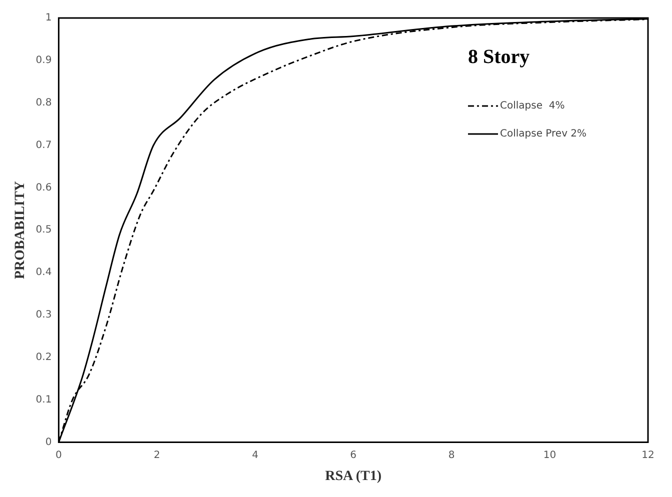 The image size is (672, 497). What do you see at coordinates (543, 134) in the screenshot?
I see `legend-label: Collapse Prev 2%` at bounding box center [543, 134].